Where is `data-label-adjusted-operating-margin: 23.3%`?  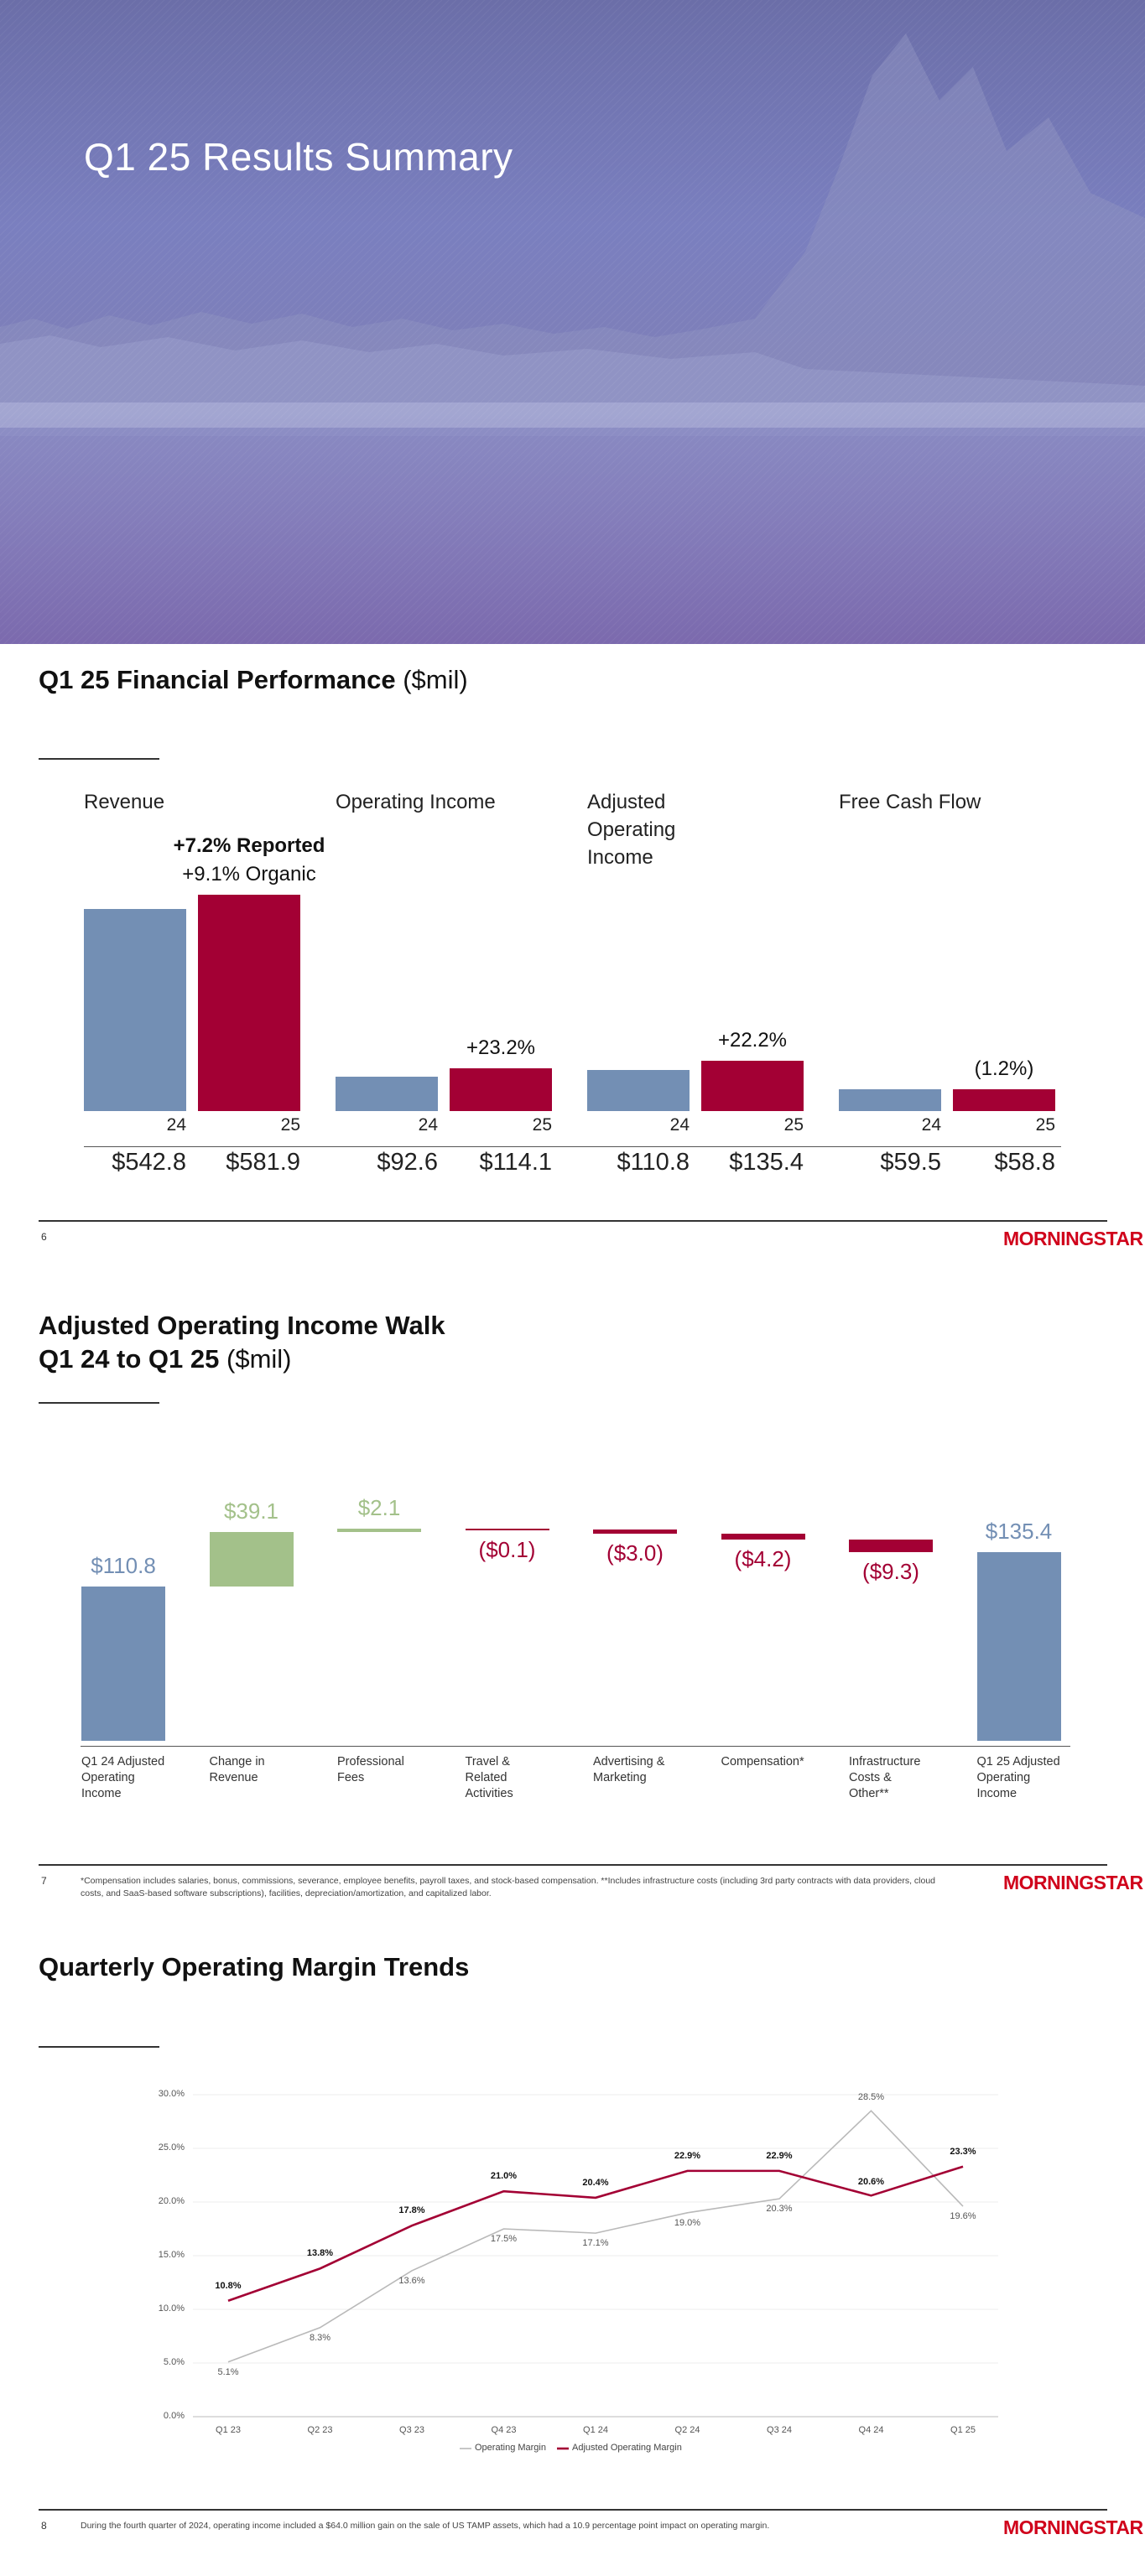
data-label-adjusted-operating-margin: 23.3% is located at coordinates (963, 2151).